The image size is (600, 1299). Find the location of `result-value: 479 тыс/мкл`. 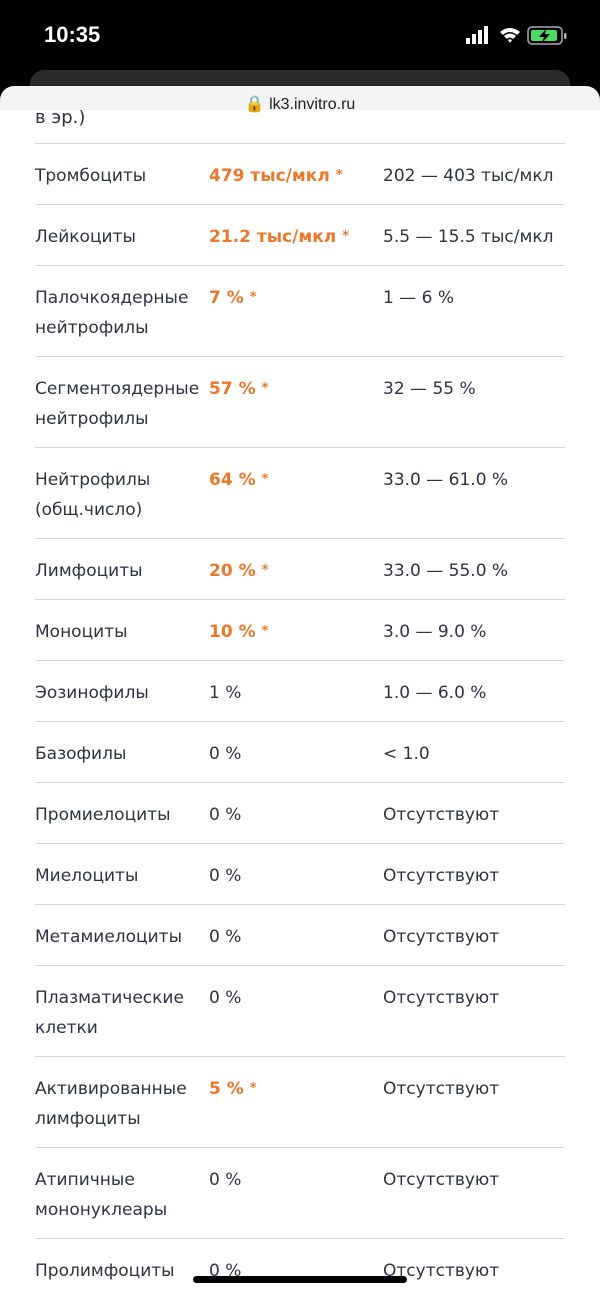

result-value: 479 тыс/мкл is located at coordinates (269, 176).